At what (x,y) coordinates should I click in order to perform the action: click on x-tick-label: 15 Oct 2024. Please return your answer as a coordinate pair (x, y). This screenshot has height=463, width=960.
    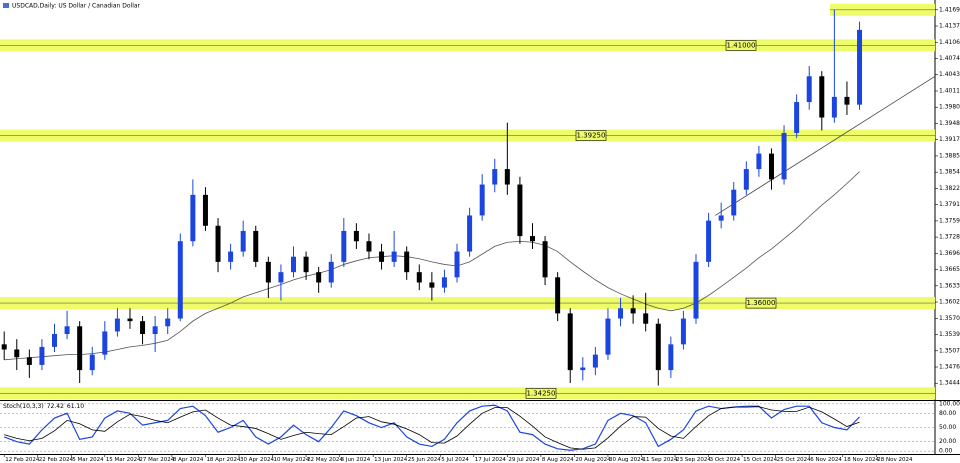
    Looking at the image, I should click on (760, 460).